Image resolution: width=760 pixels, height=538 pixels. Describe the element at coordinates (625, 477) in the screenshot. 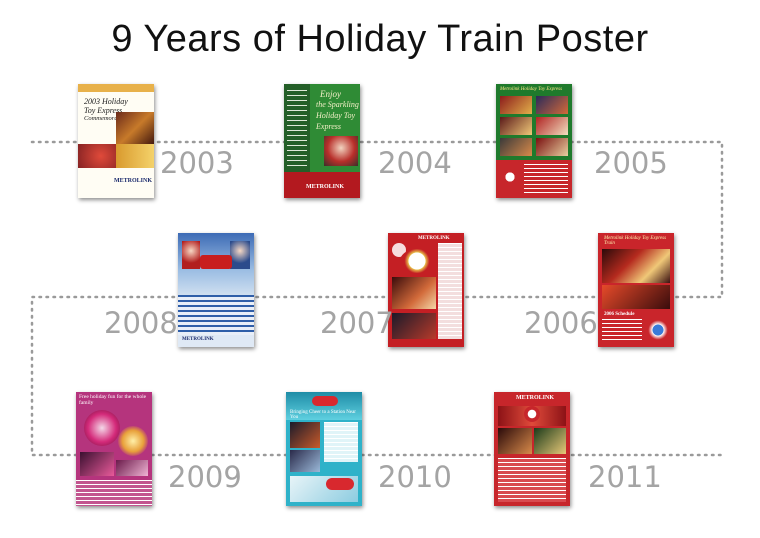

I see `year-label-2011: 2011` at that location.